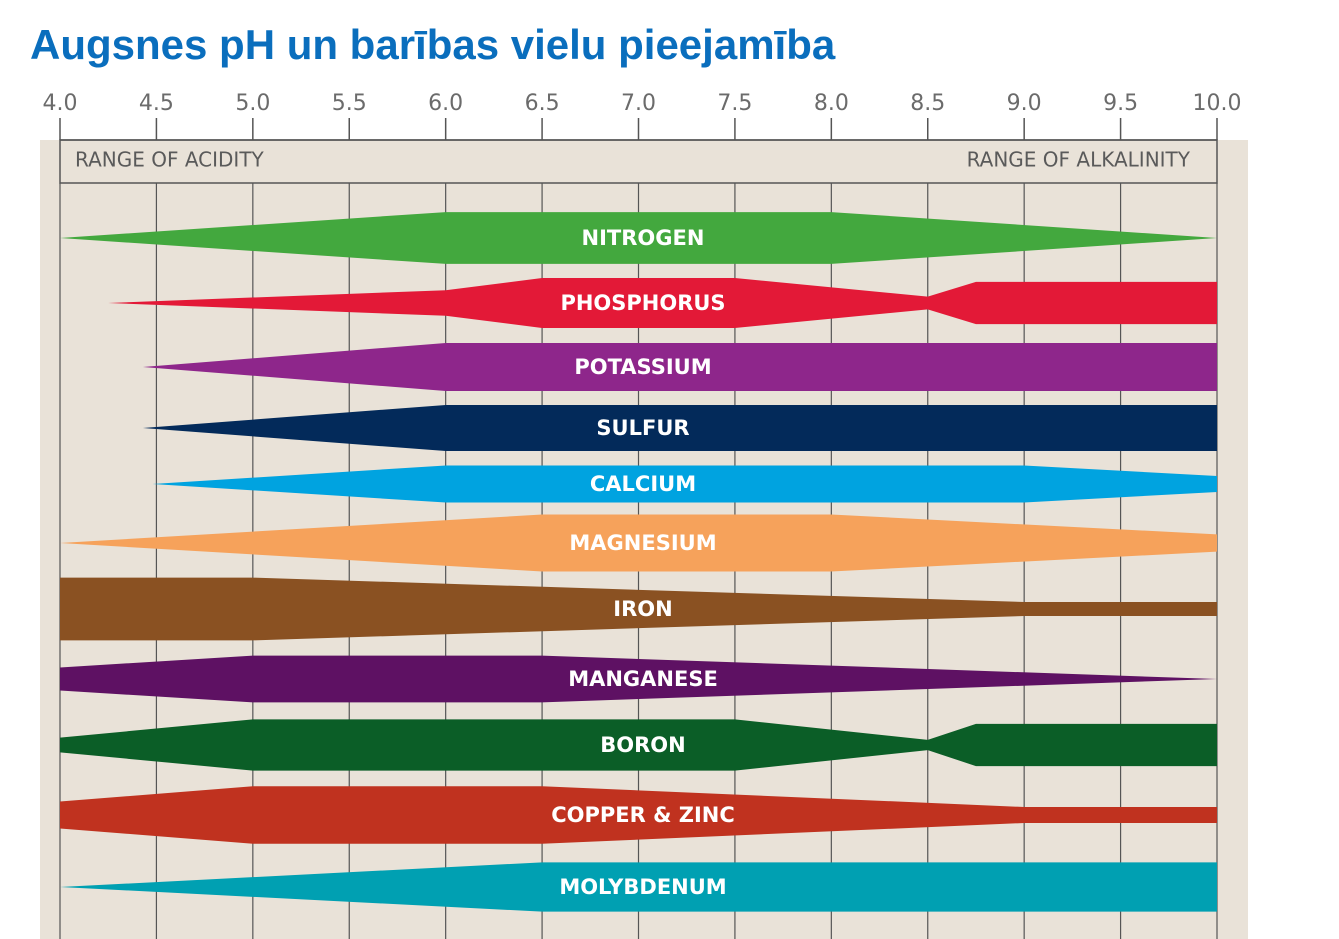 This screenshot has height=939, width=1339. What do you see at coordinates (445, 103) in the screenshot?
I see `x-tick-label: 6.0` at bounding box center [445, 103].